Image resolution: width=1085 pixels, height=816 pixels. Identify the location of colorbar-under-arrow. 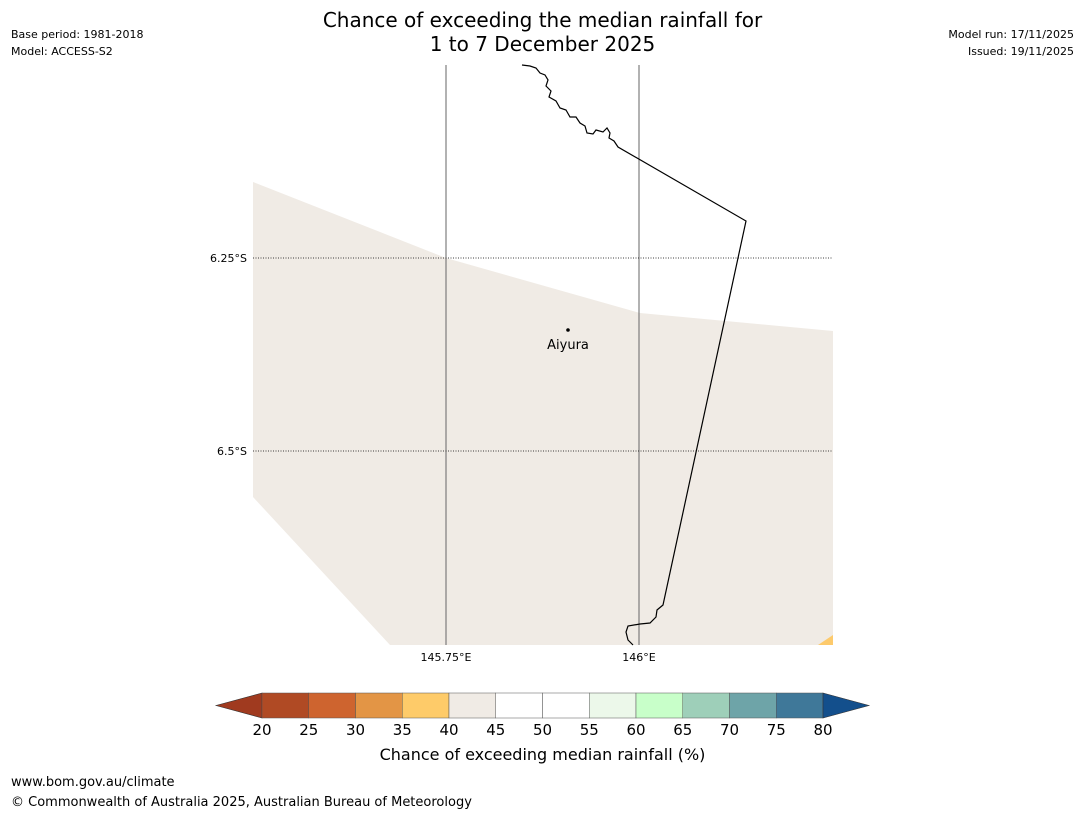
(238, 705).